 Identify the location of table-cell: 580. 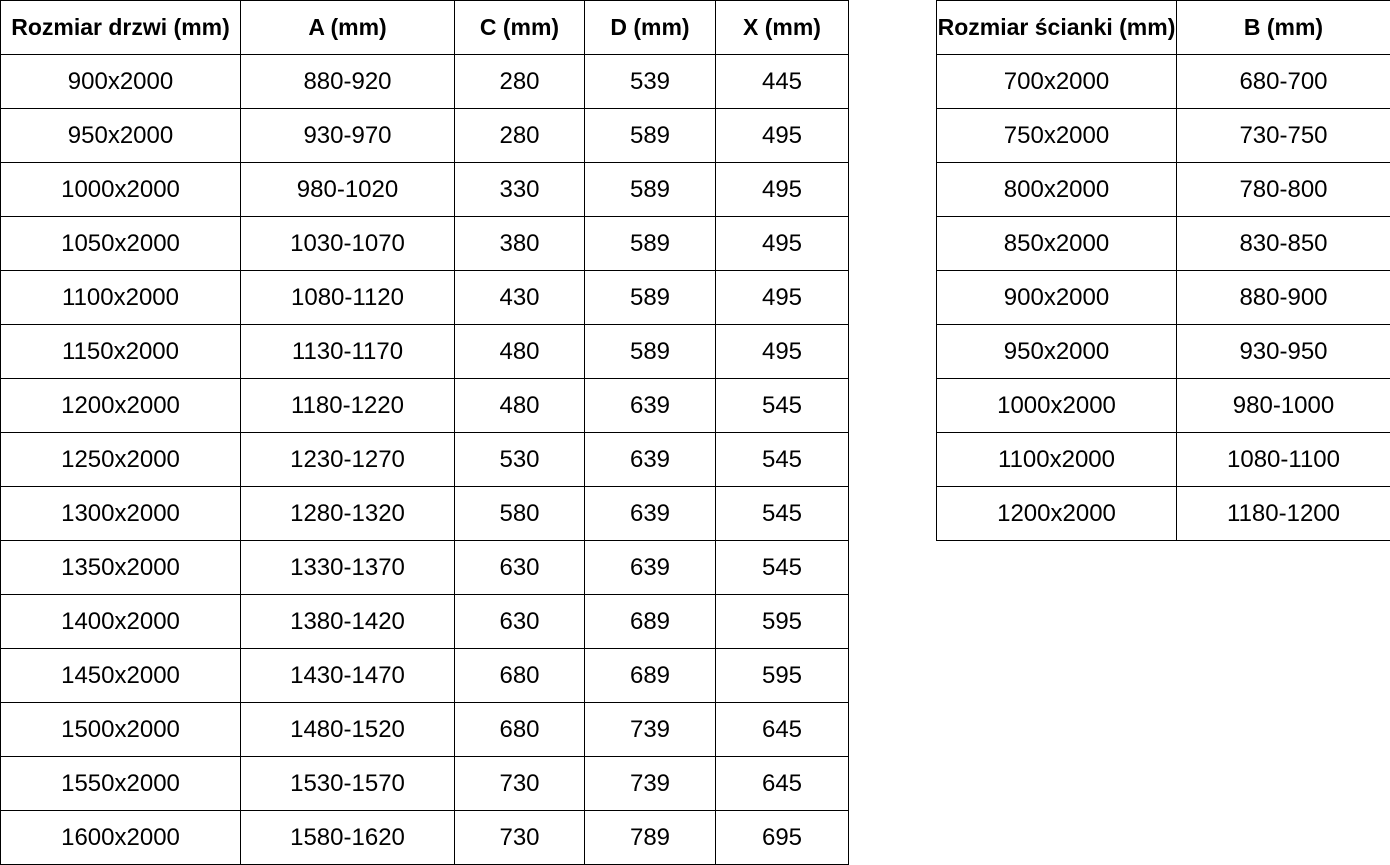
(519, 513).